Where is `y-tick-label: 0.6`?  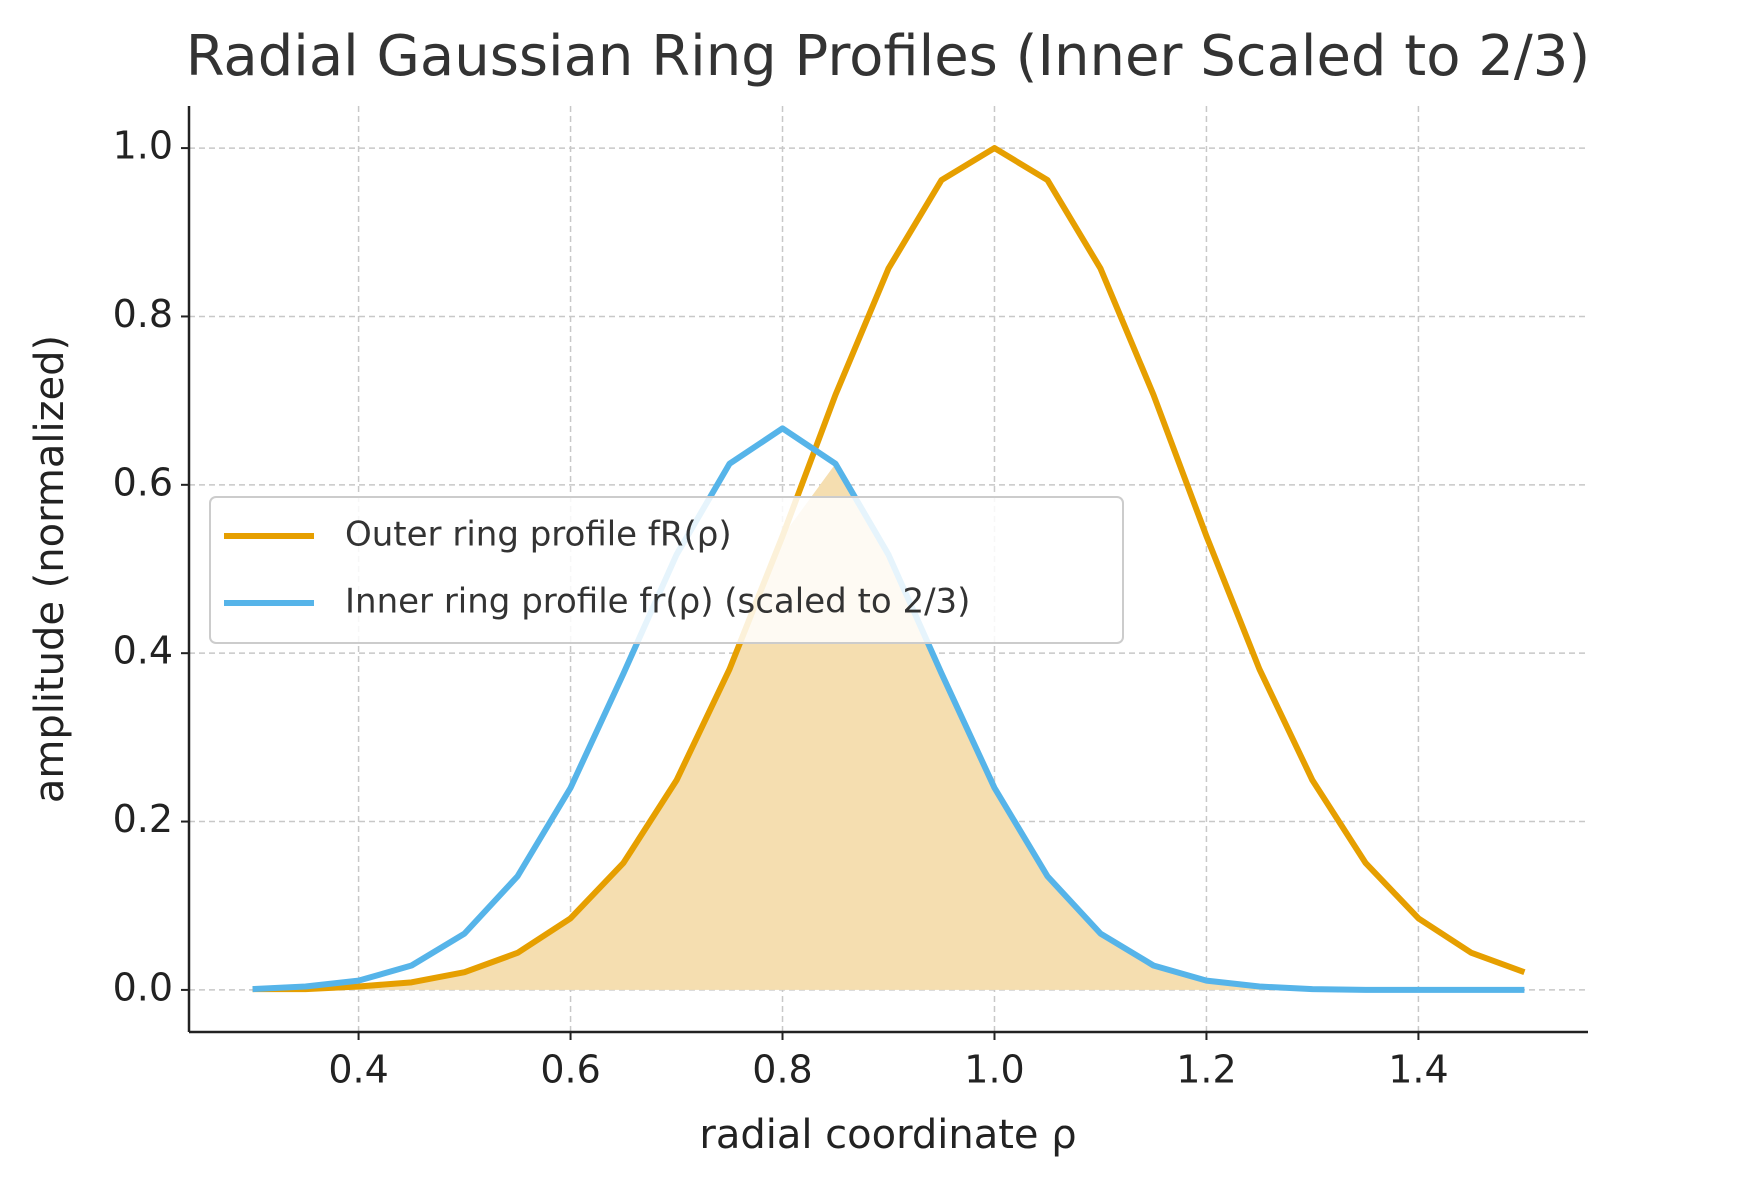
y-tick-label: 0.6 is located at coordinates (143, 482).